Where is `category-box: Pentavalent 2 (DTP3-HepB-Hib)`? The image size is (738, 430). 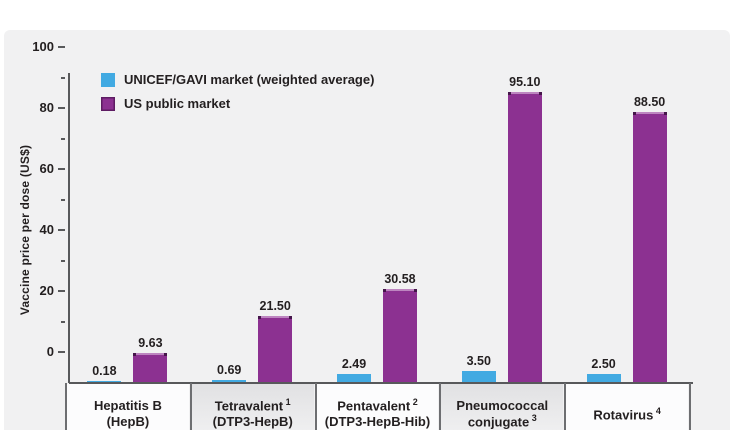 category-box: Pentavalent 2 (DTP3-HepB-Hib) is located at coordinates (377, 407).